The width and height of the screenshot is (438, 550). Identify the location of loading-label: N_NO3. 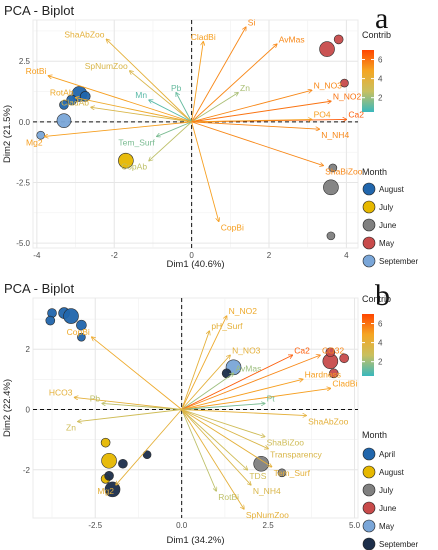
(246, 350).